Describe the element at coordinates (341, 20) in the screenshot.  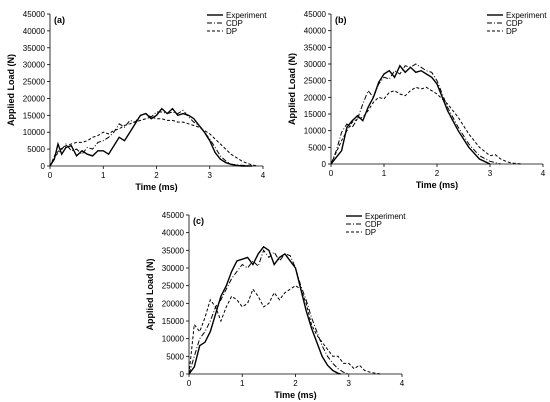
I see `panel-label: (b)` at that location.